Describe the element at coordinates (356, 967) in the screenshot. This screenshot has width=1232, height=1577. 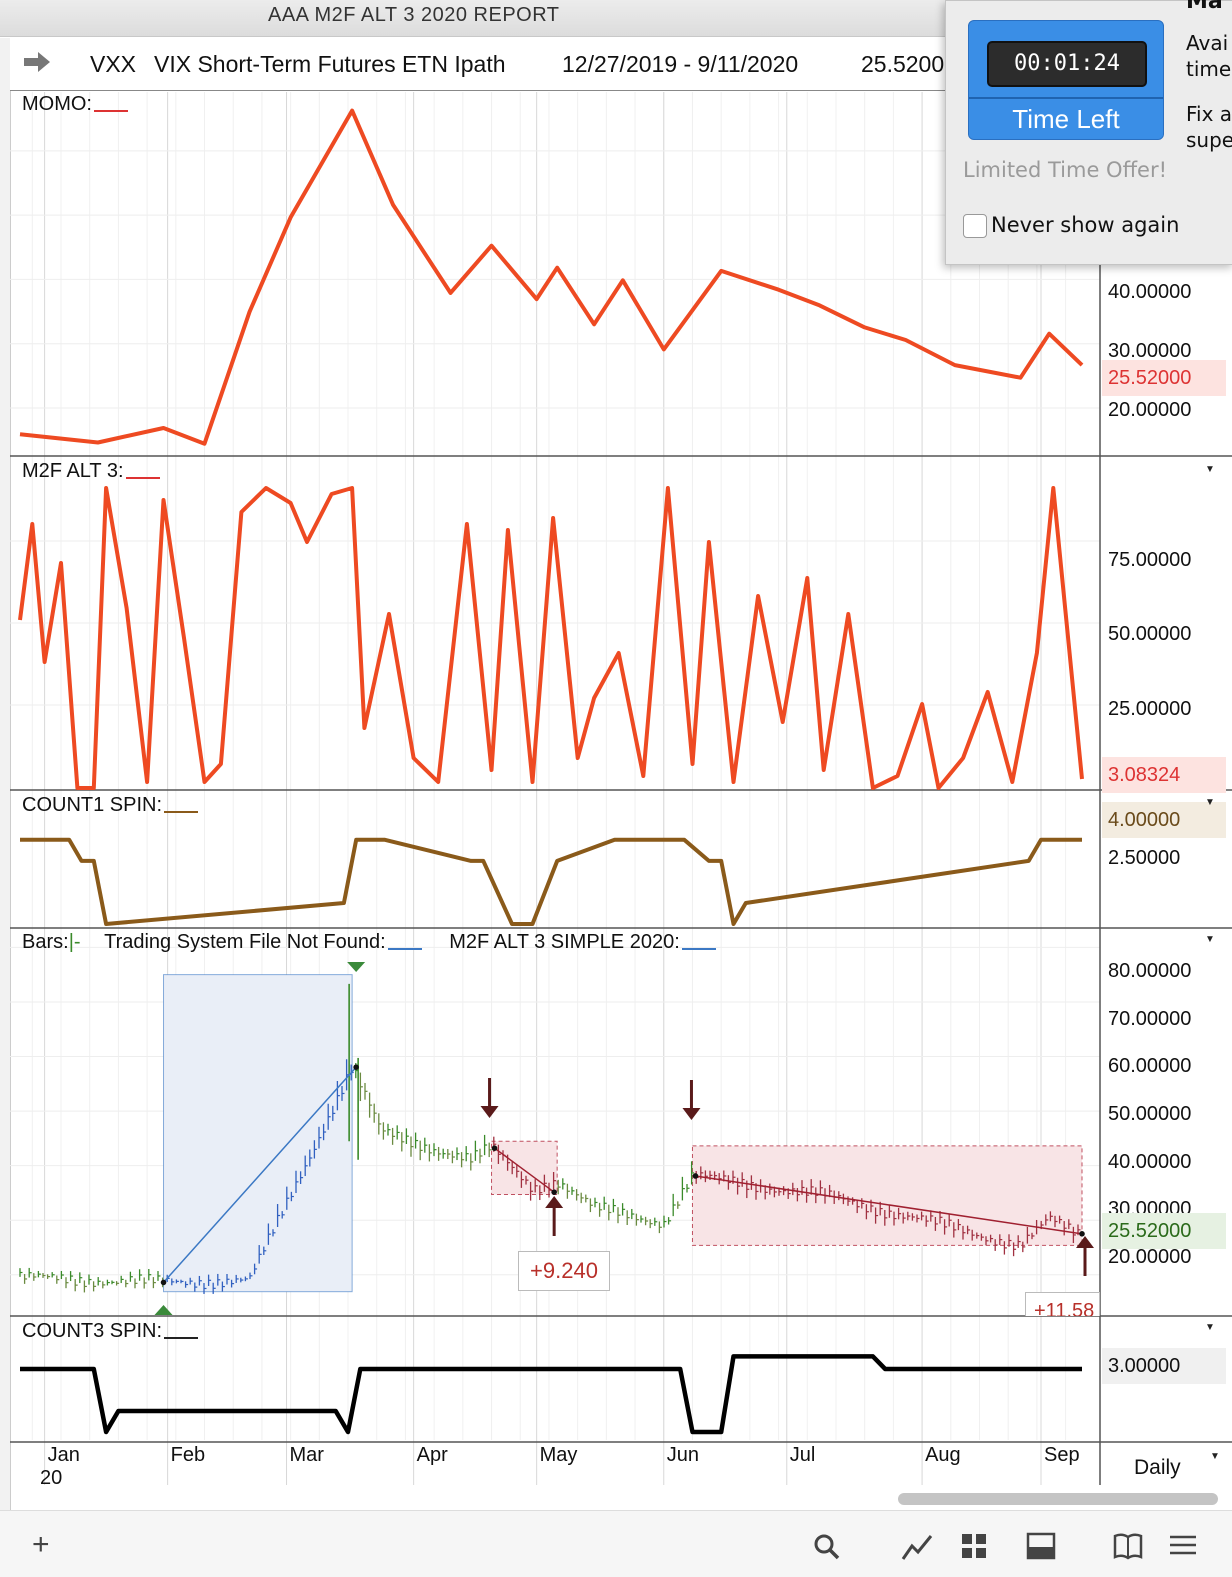
I see `long-exit-arrow` at that location.